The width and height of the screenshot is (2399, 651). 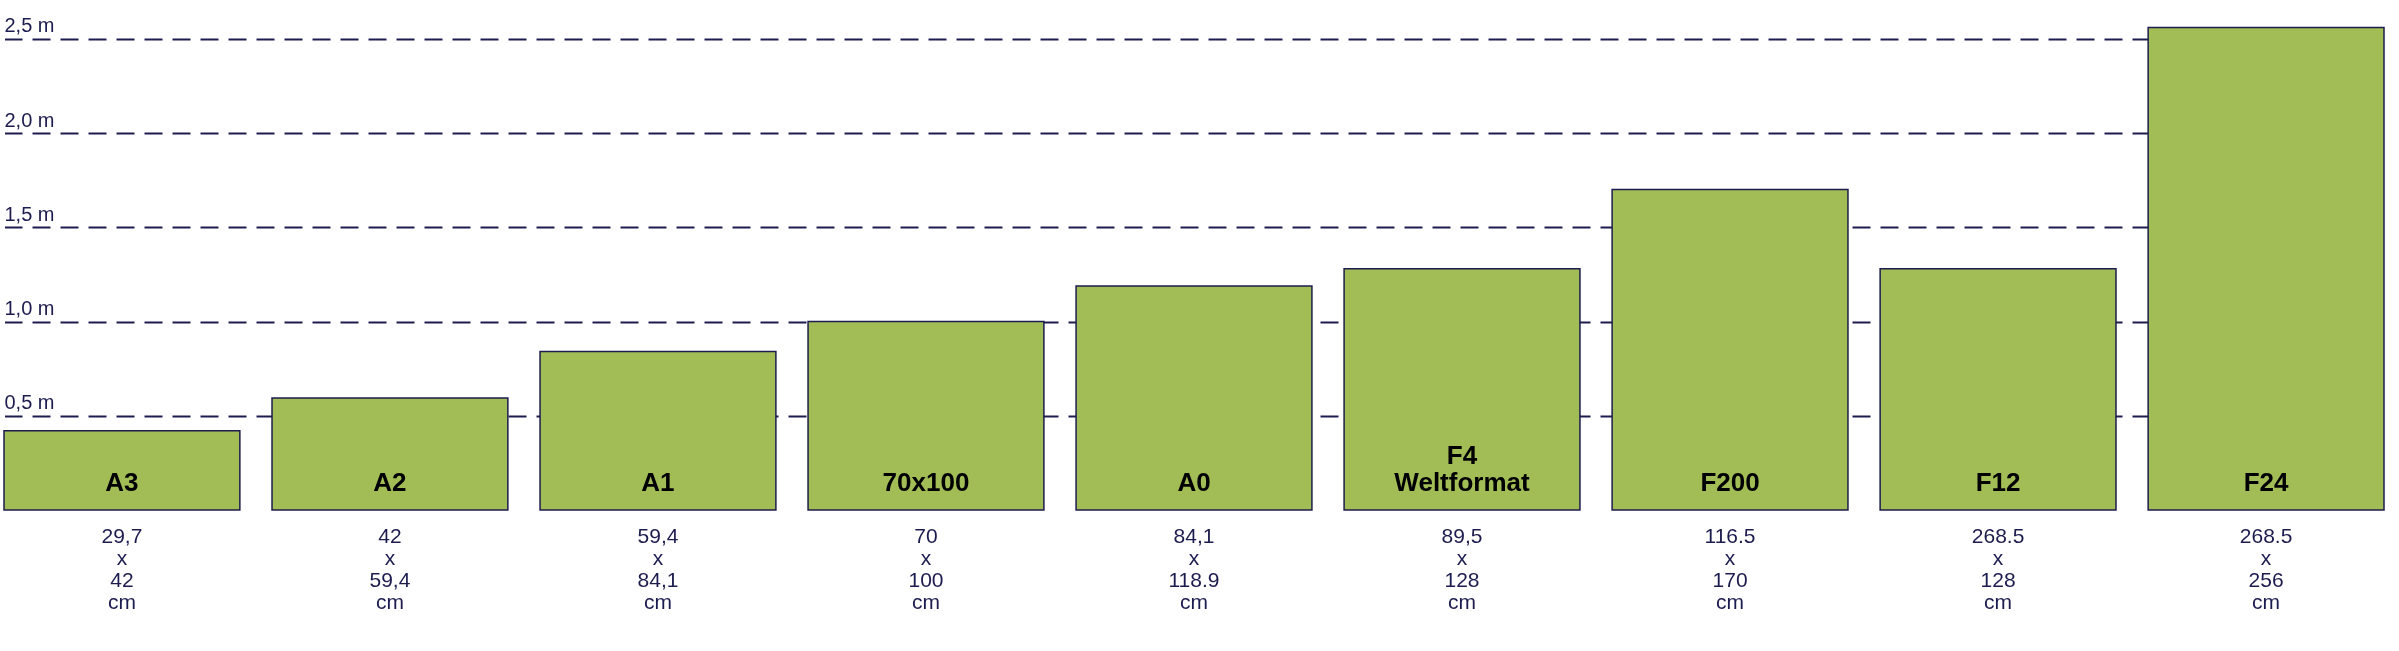 What do you see at coordinates (29, 119) in the screenshot?
I see `y-tick-label: 2,0 m` at bounding box center [29, 119].